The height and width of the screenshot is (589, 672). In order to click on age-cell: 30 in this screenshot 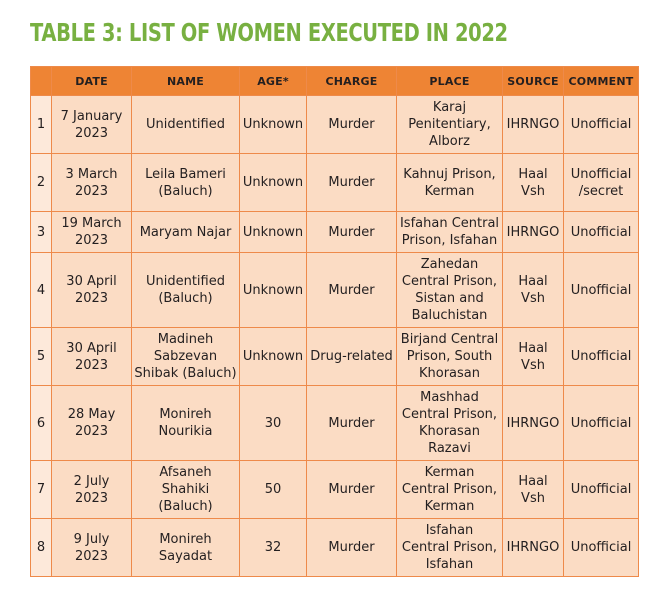, I will do `click(273, 423)`.